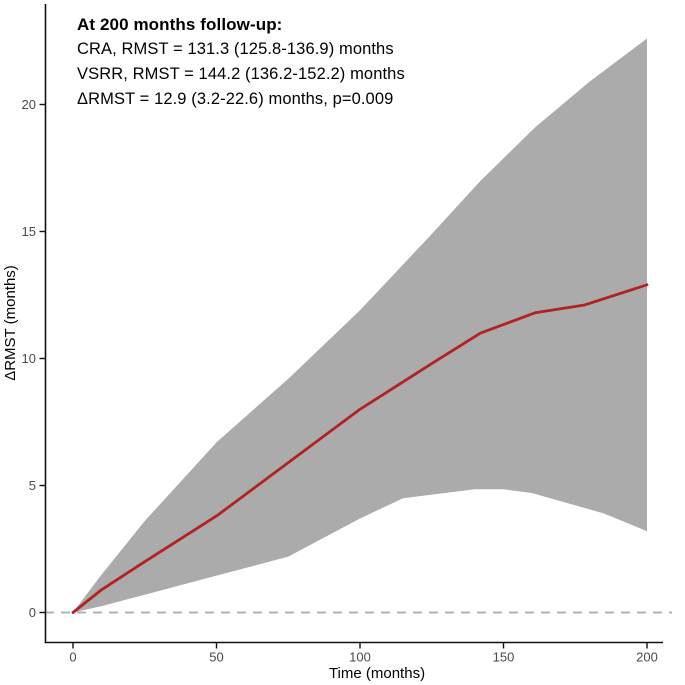  I want to click on x-tick-label: 50, so click(216, 657).